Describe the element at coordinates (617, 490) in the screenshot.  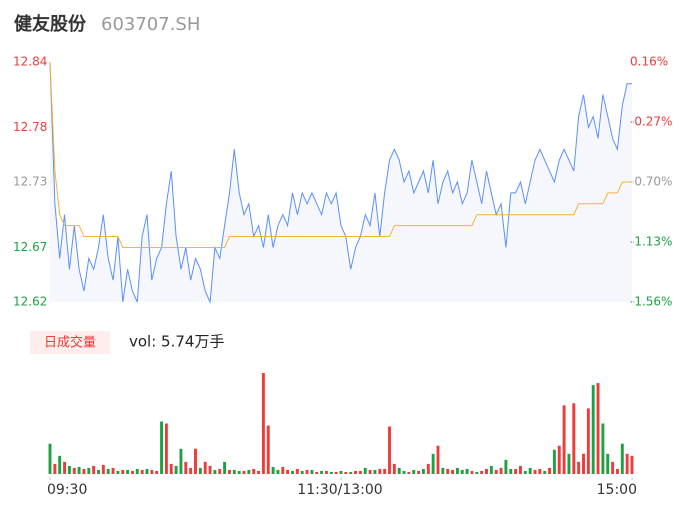
I see `x-tick-label: 15:00` at that location.